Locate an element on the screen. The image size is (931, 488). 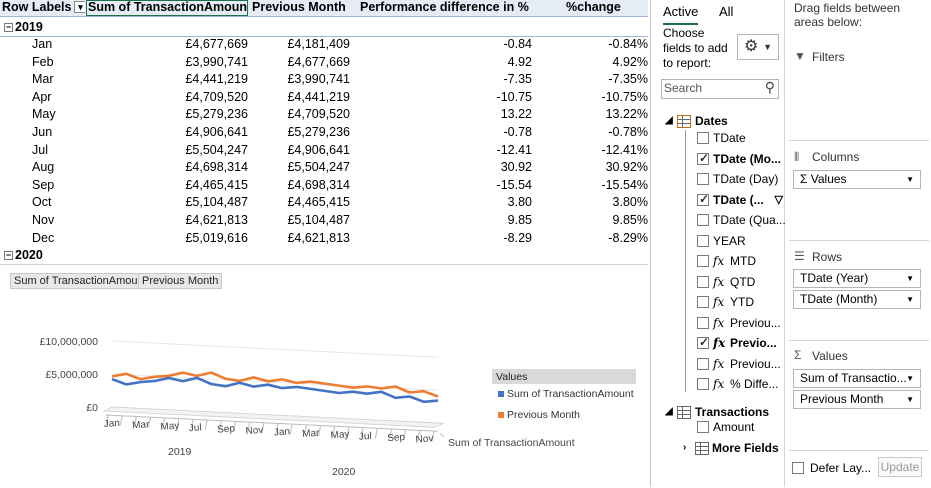
change-value: -15.54% is located at coordinates (624, 184).